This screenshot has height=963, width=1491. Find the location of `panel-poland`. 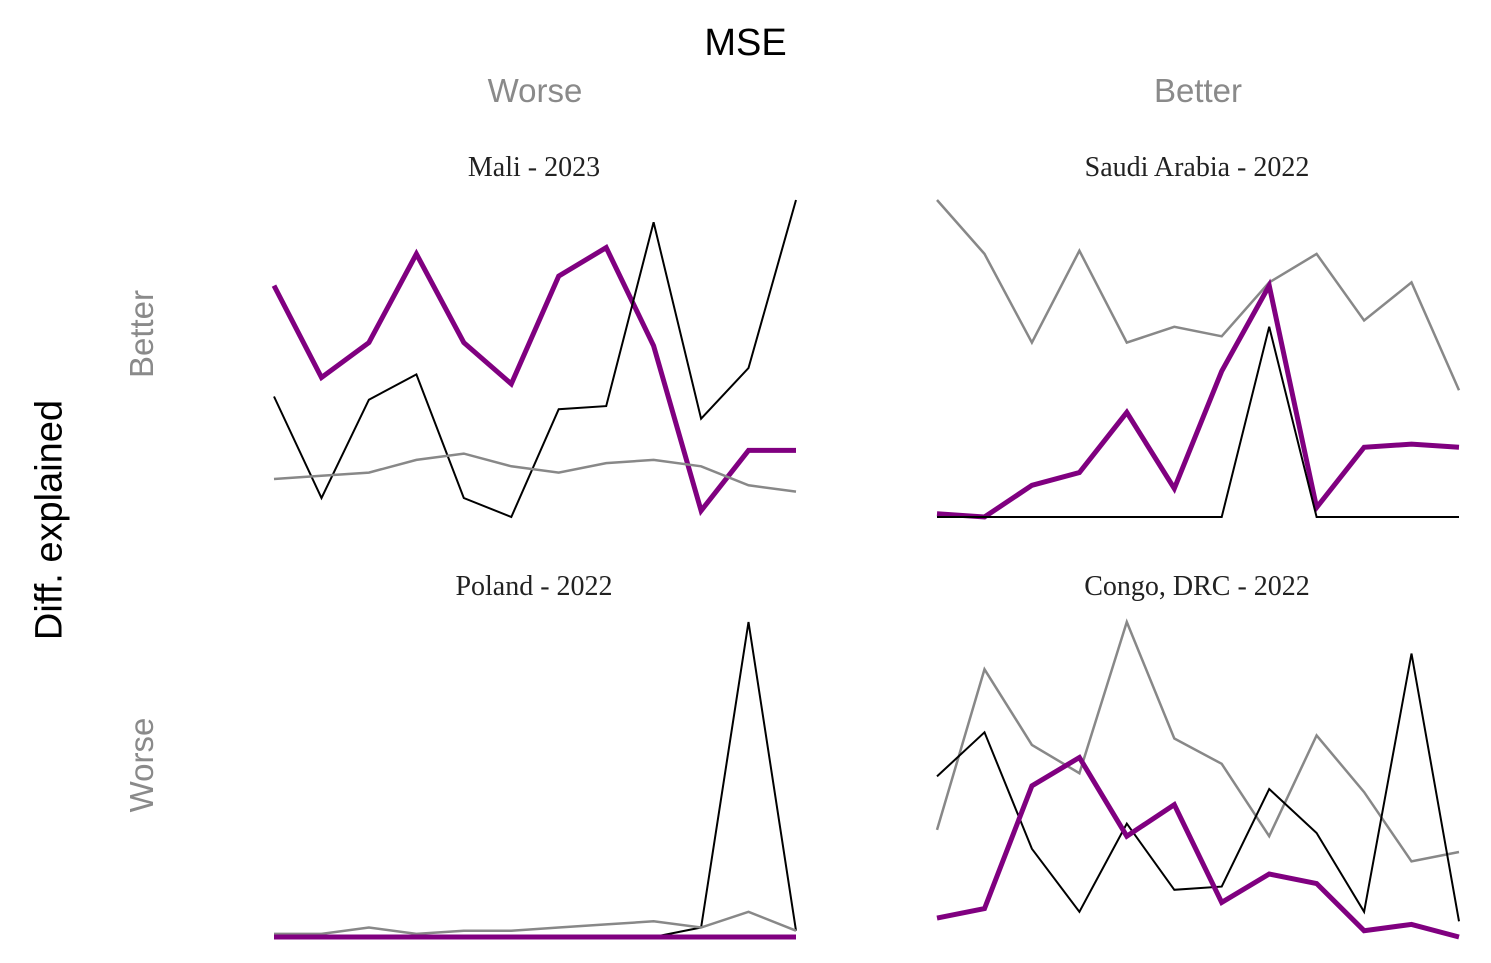

panel-poland is located at coordinates (535, 780).